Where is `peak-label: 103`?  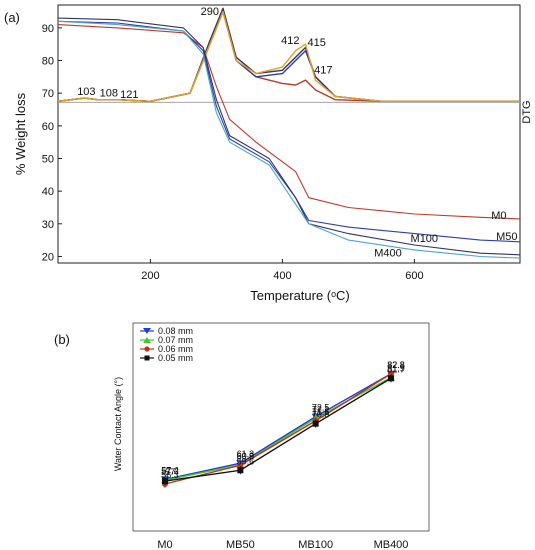 peak-label: 103 is located at coordinates (86, 92).